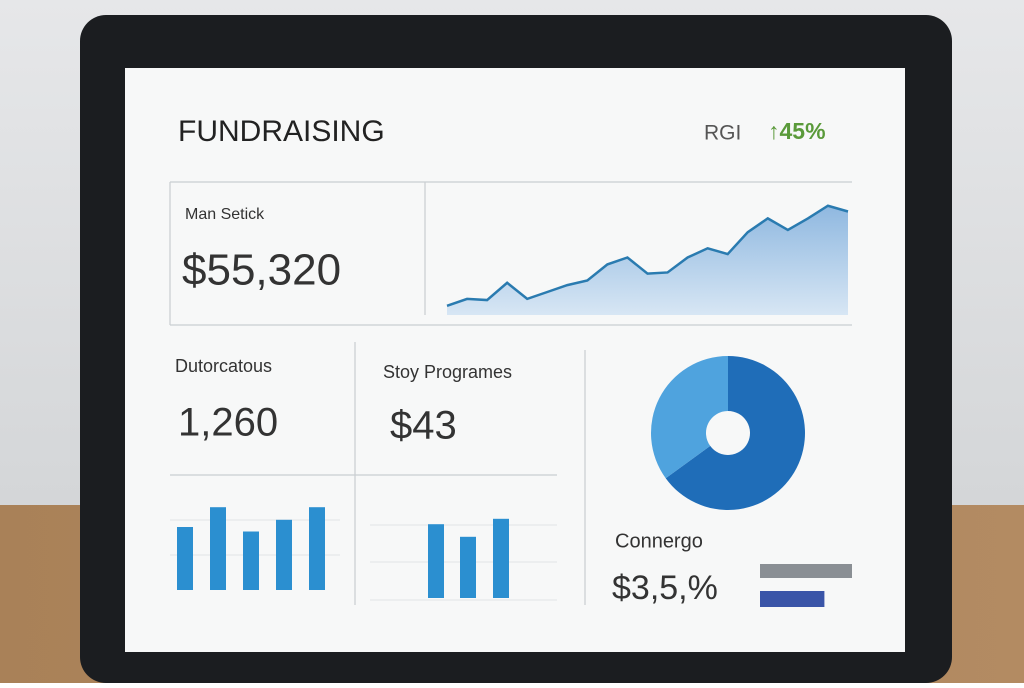  What do you see at coordinates (447, 372) in the screenshot?
I see `programs-label: Stoy Programes` at bounding box center [447, 372].